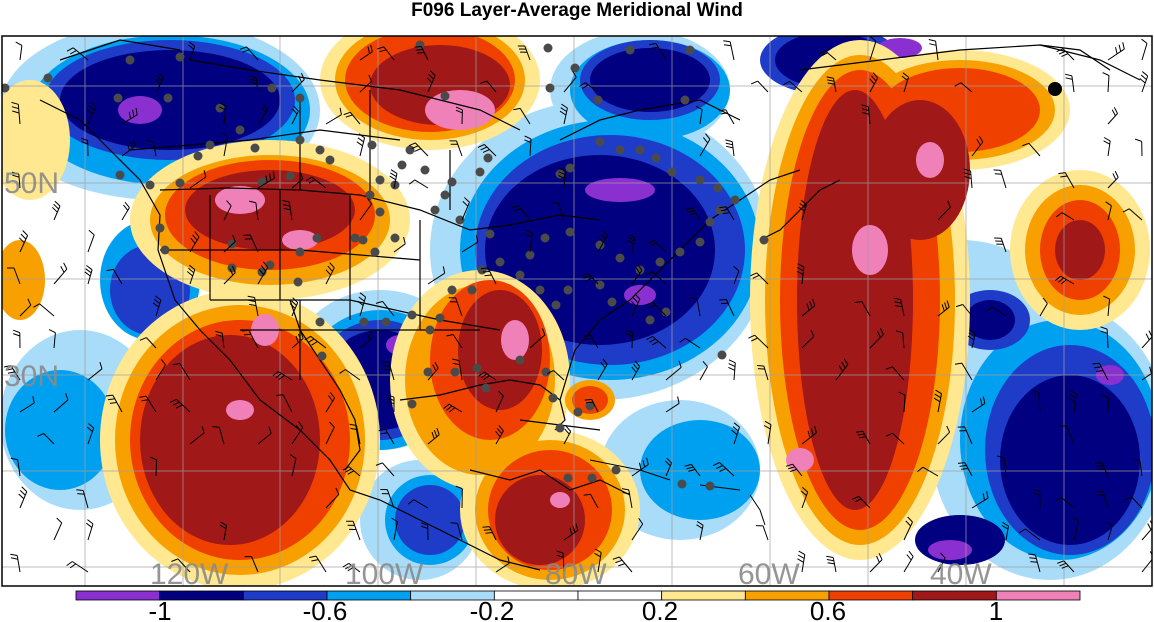  Describe the element at coordinates (961, 574) in the screenshot. I see `lon-label-40w: 40W` at that location.